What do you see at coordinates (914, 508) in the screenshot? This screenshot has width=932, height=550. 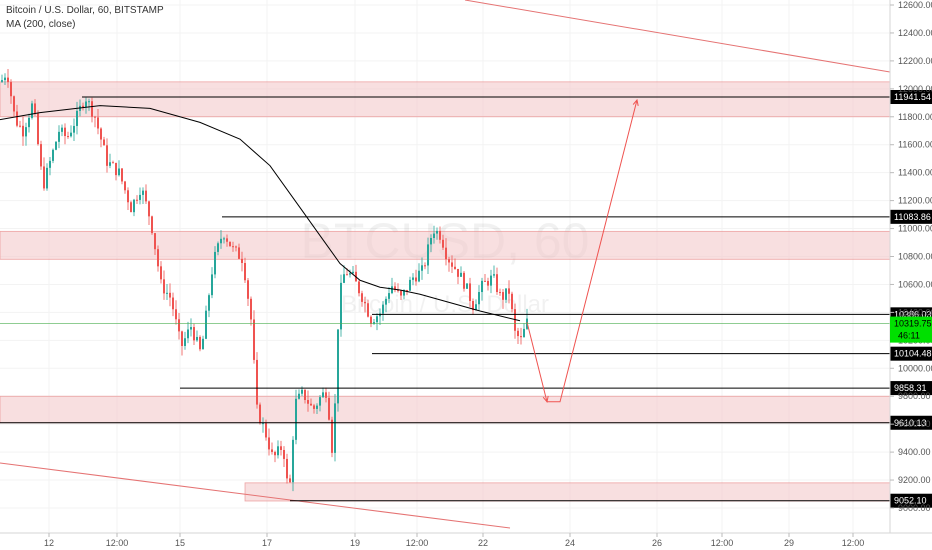 I see `y-tick-label: 9000.00` at bounding box center [914, 508].